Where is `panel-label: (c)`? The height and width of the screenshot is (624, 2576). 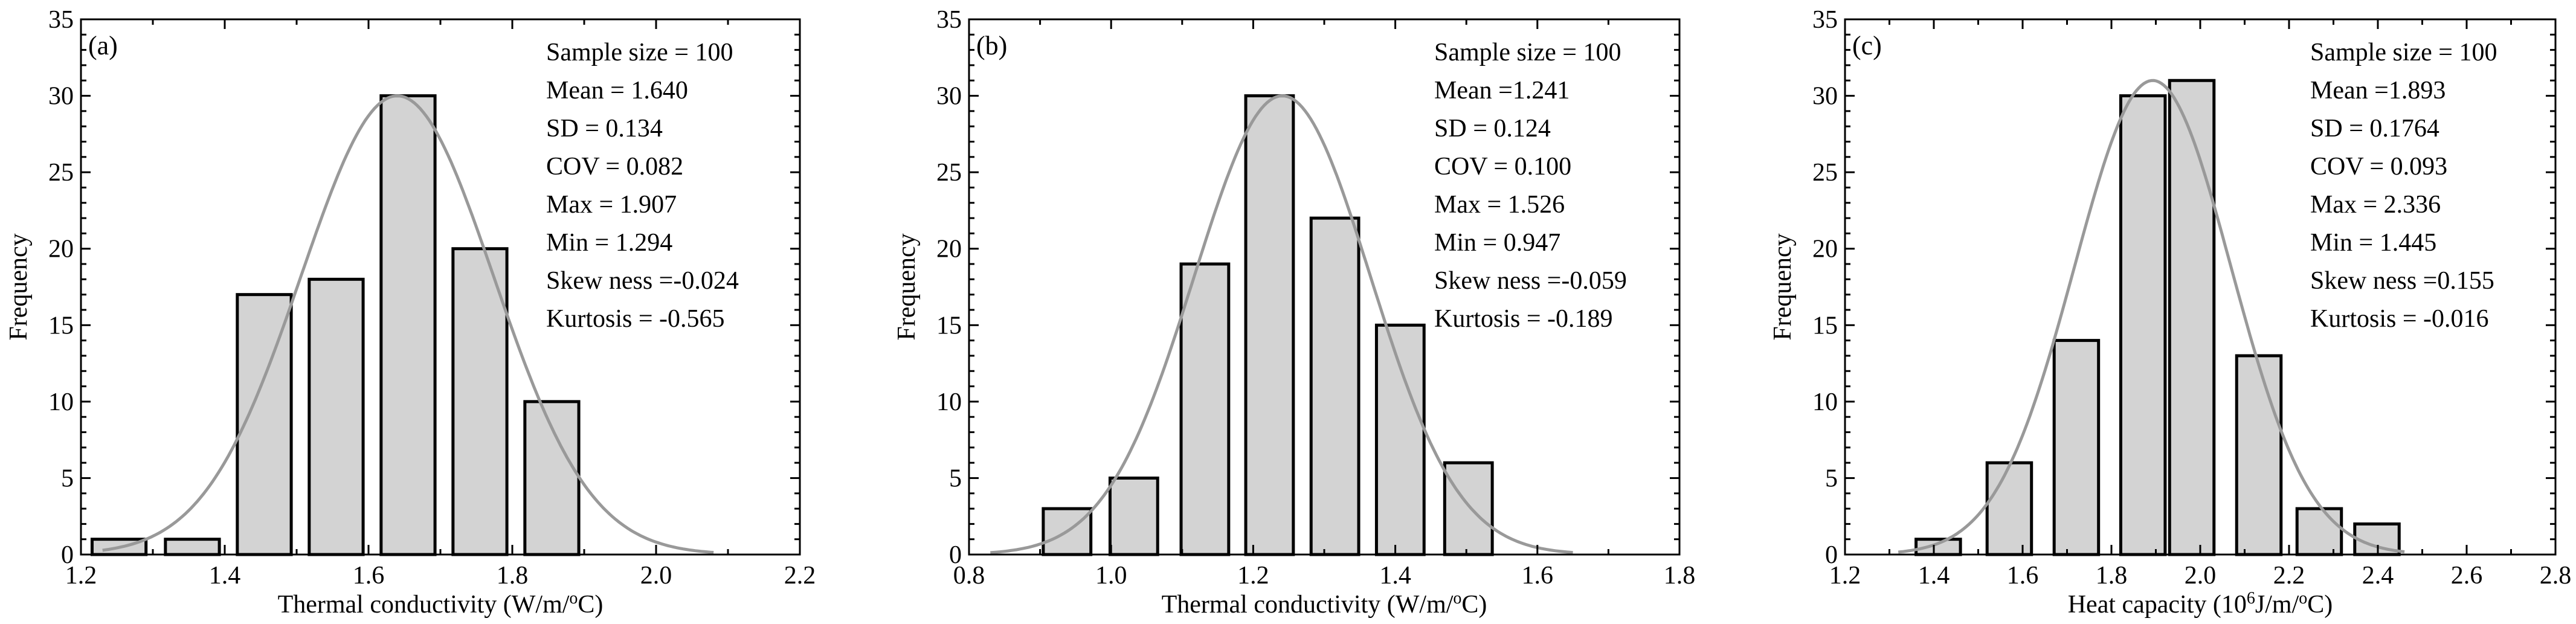
panel-label: (c) is located at coordinates (1867, 45).